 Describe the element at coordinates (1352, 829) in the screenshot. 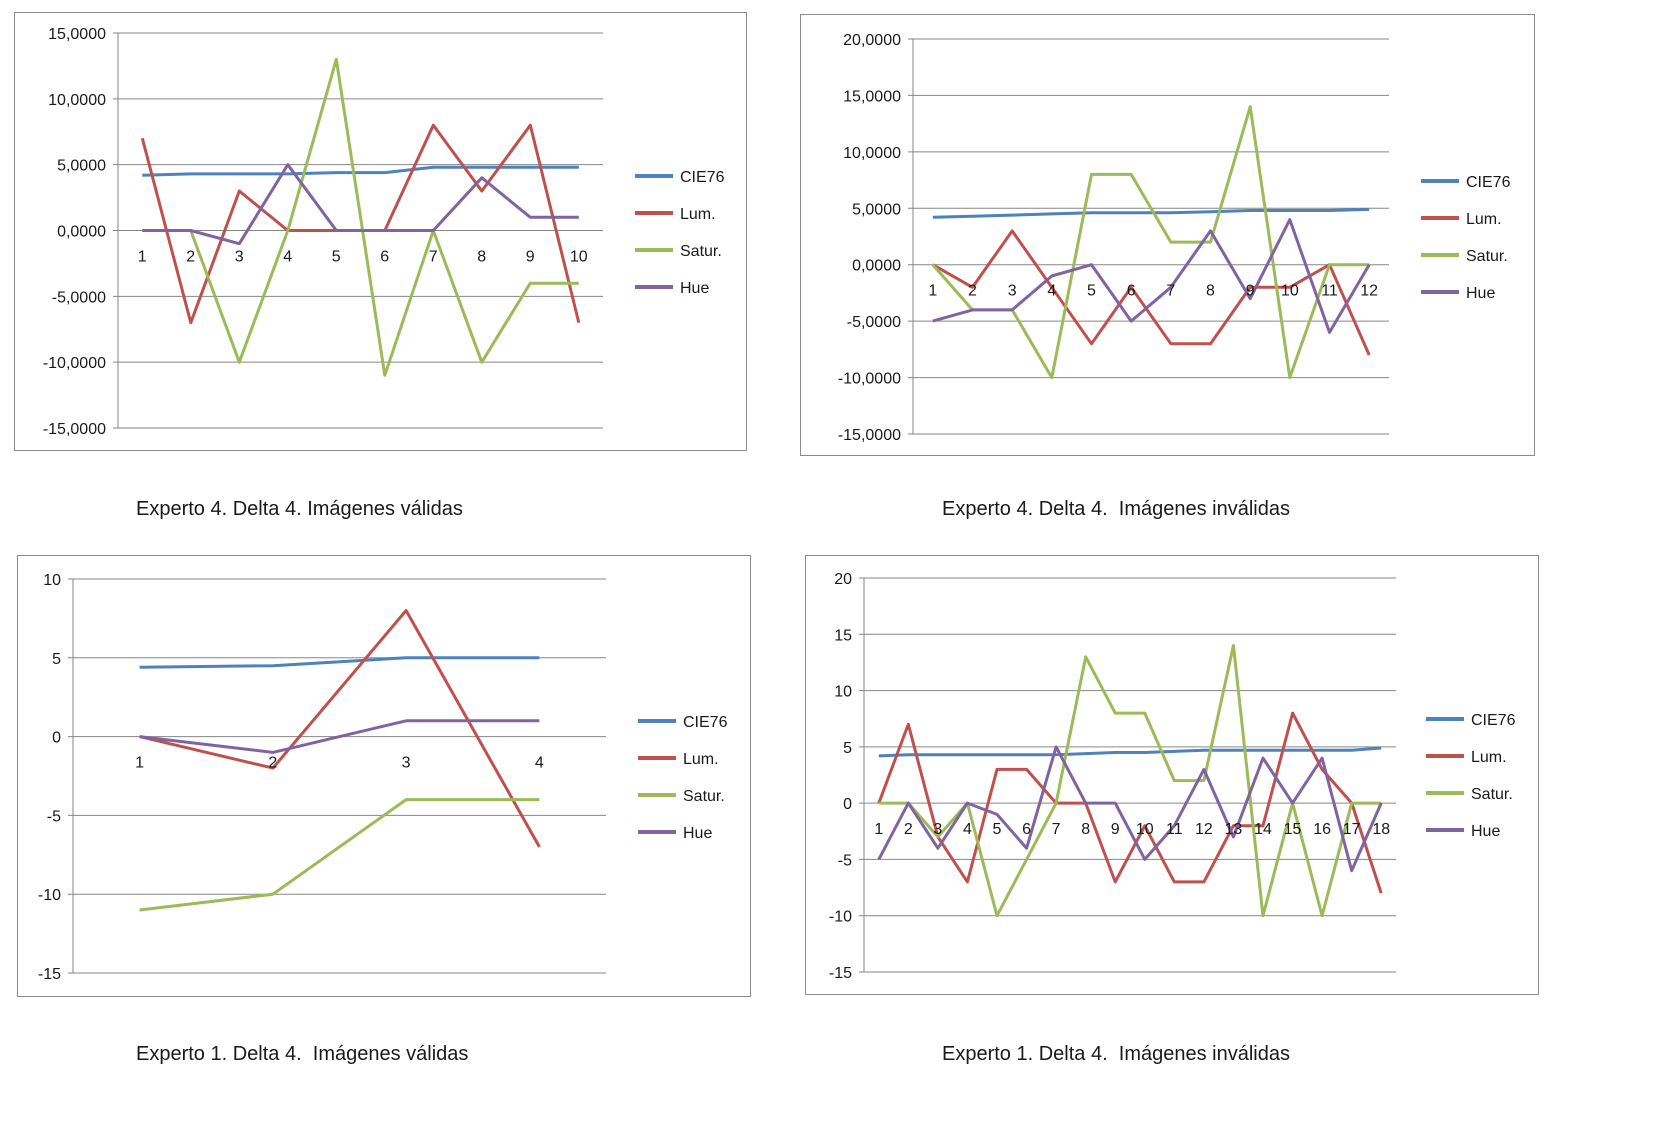

I see `x-tick-label: 17` at that location.